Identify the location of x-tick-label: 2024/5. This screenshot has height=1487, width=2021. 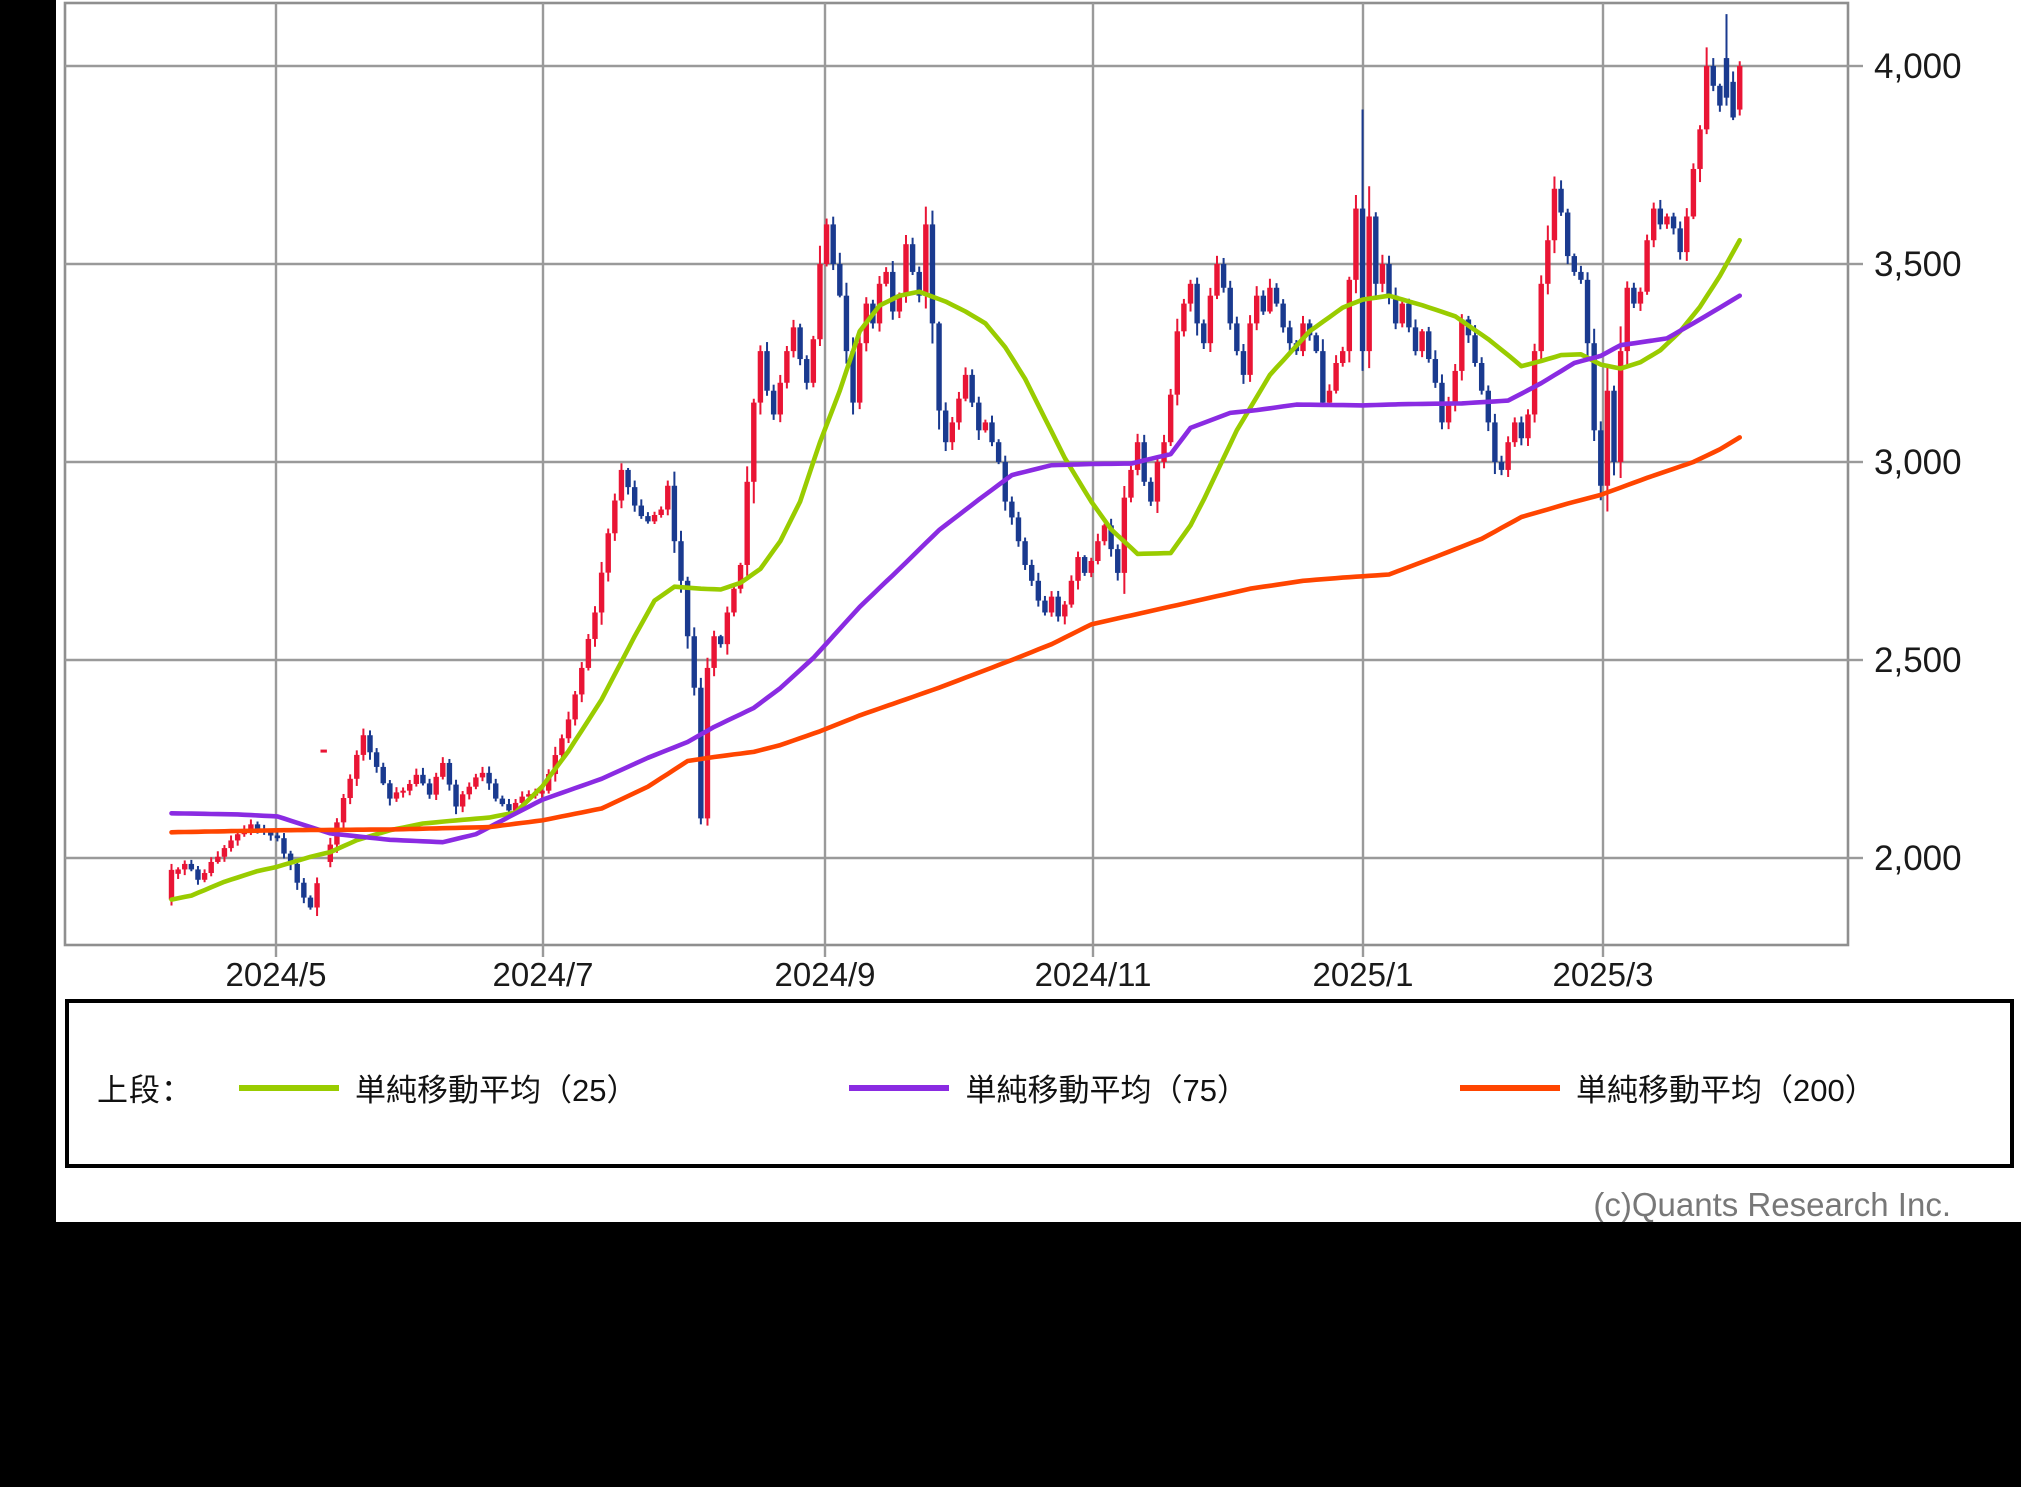
(276, 974).